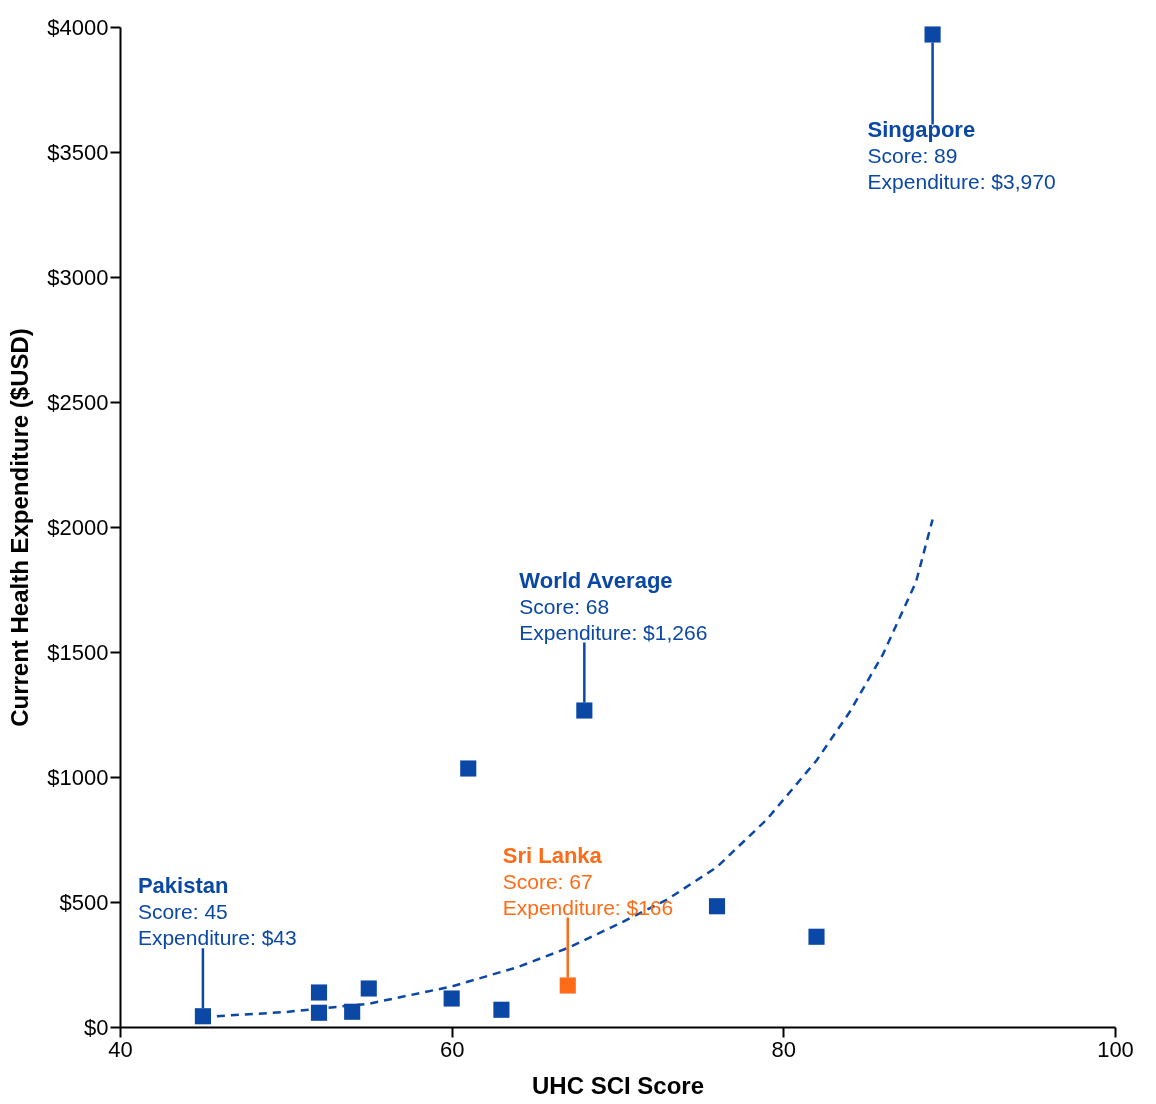 The width and height of the screenshot is (1156, 1104). Describe the element at coordinates (96, 1027) in the screenshot. I see `y-tick-label: $0` at that location.